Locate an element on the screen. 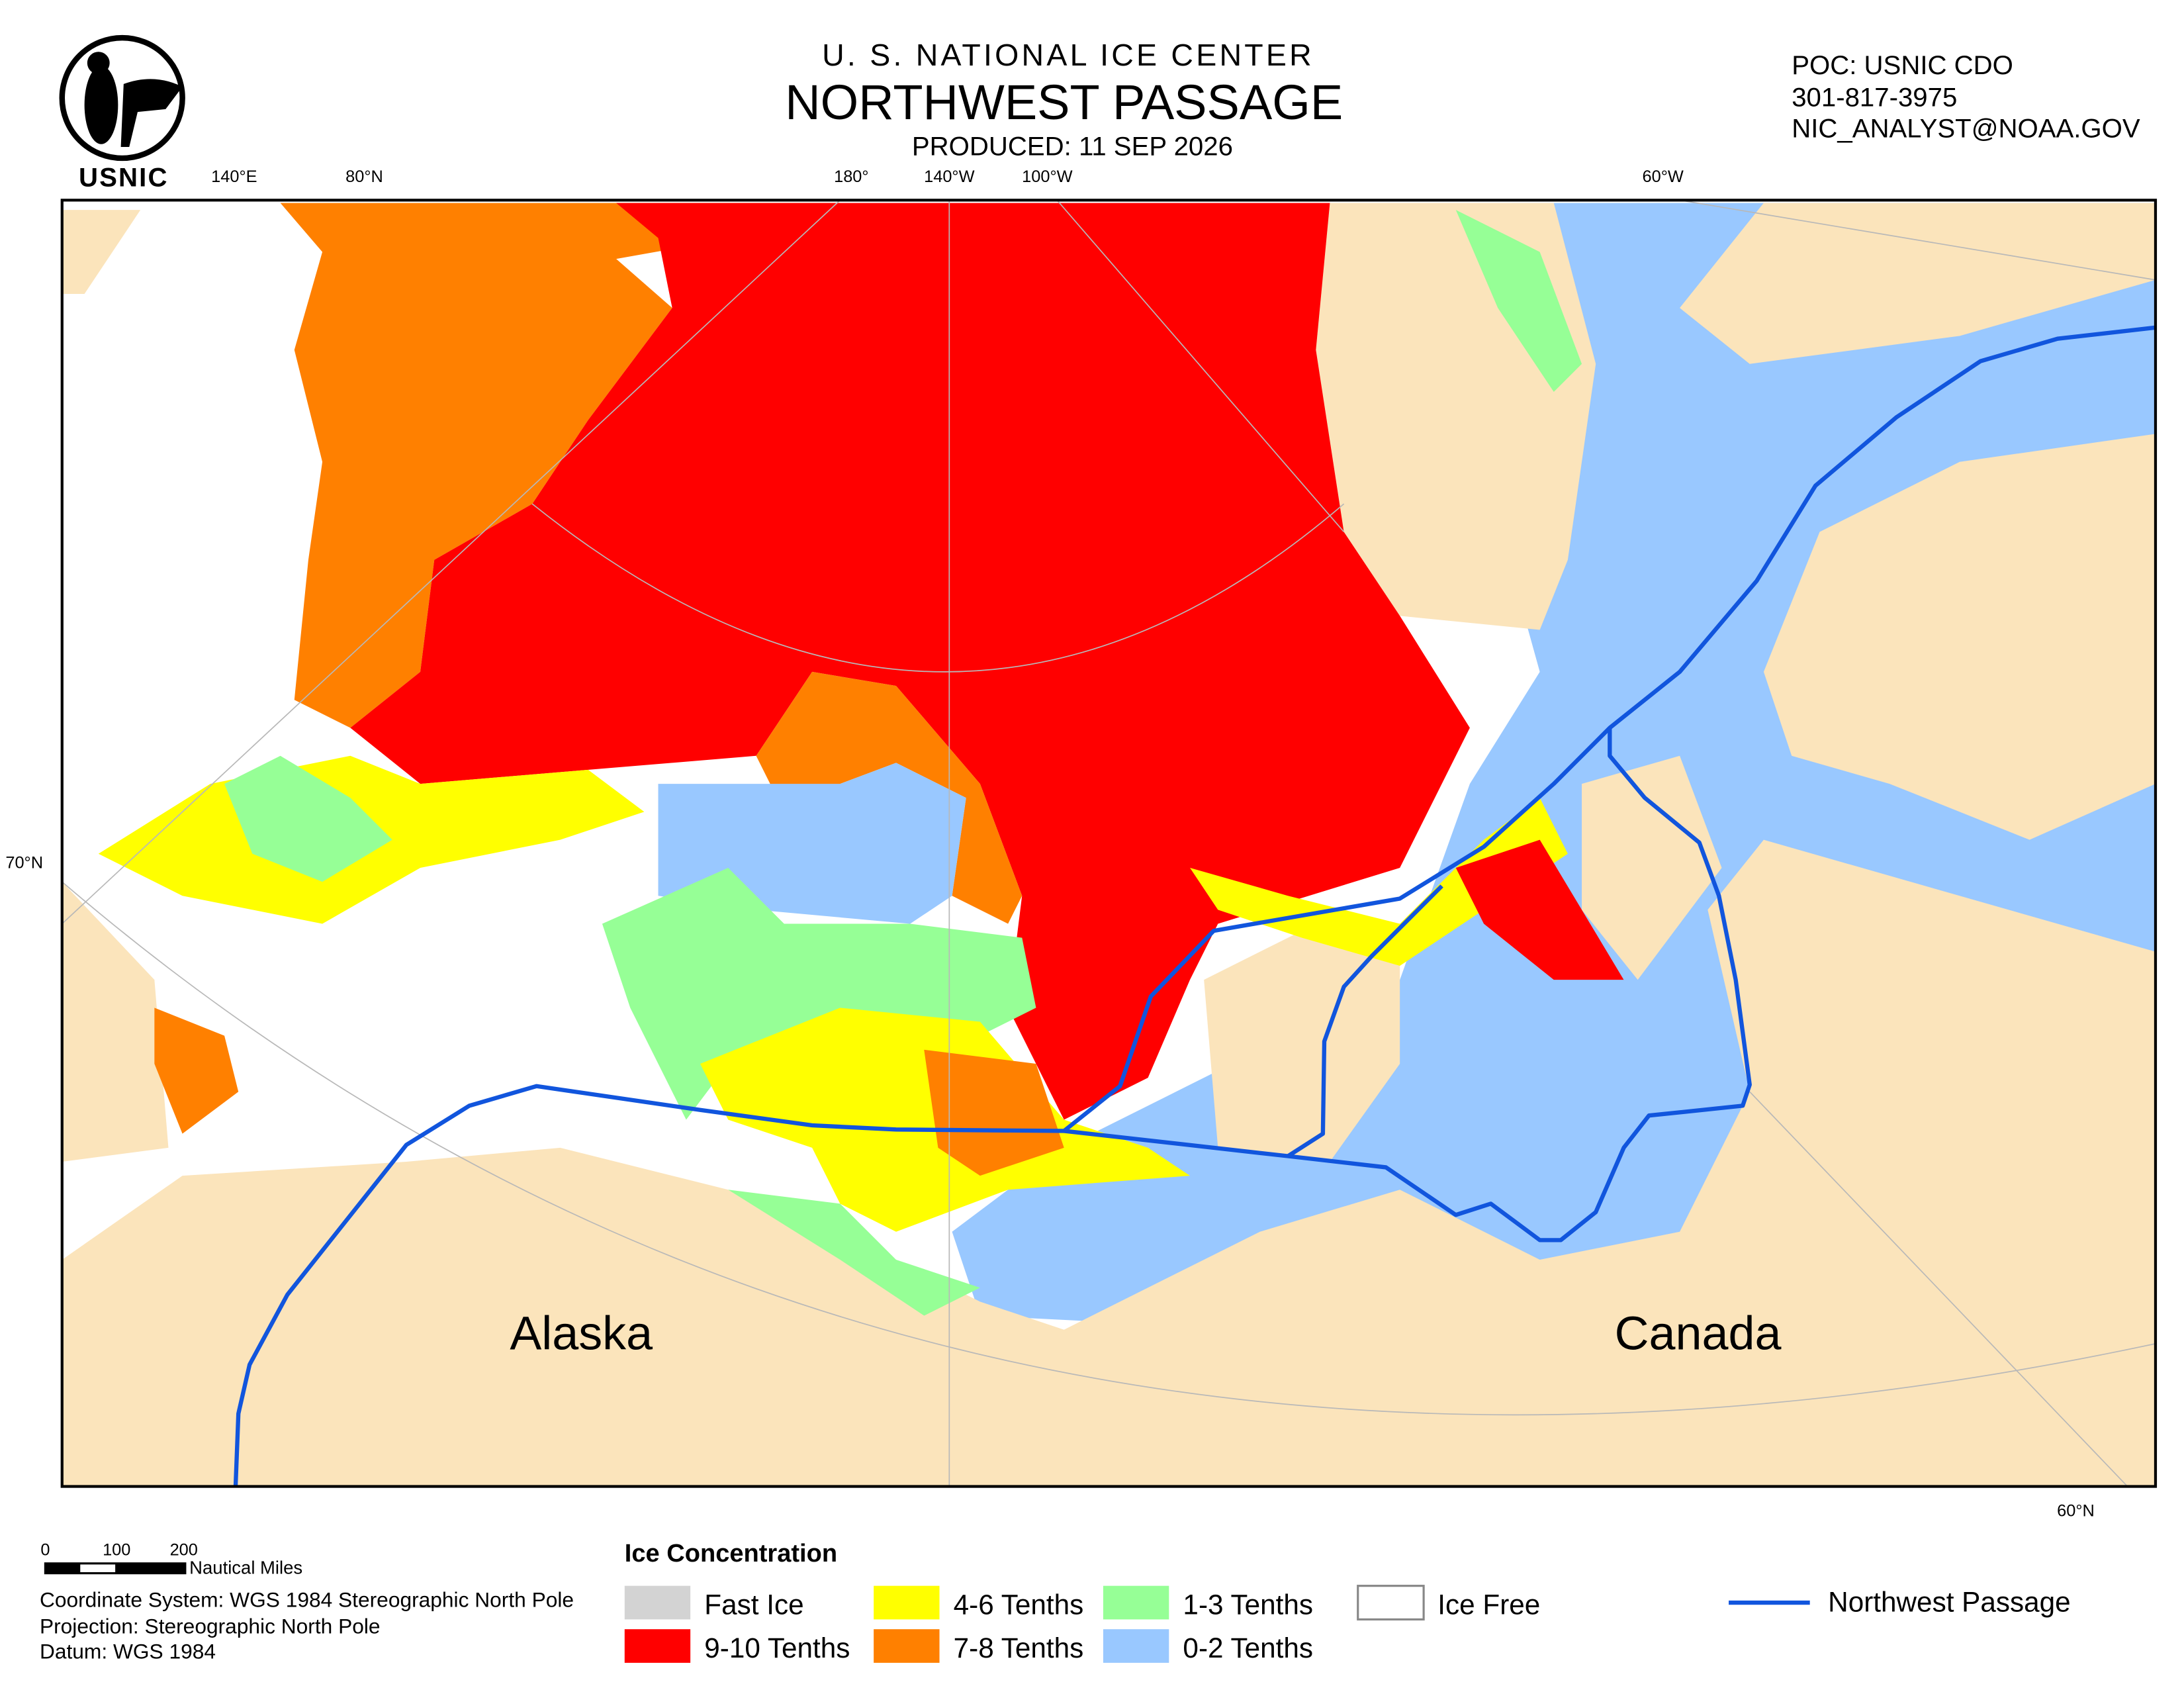  legend-label: 9-10 Tenths is located at coordinates (777, 1648).